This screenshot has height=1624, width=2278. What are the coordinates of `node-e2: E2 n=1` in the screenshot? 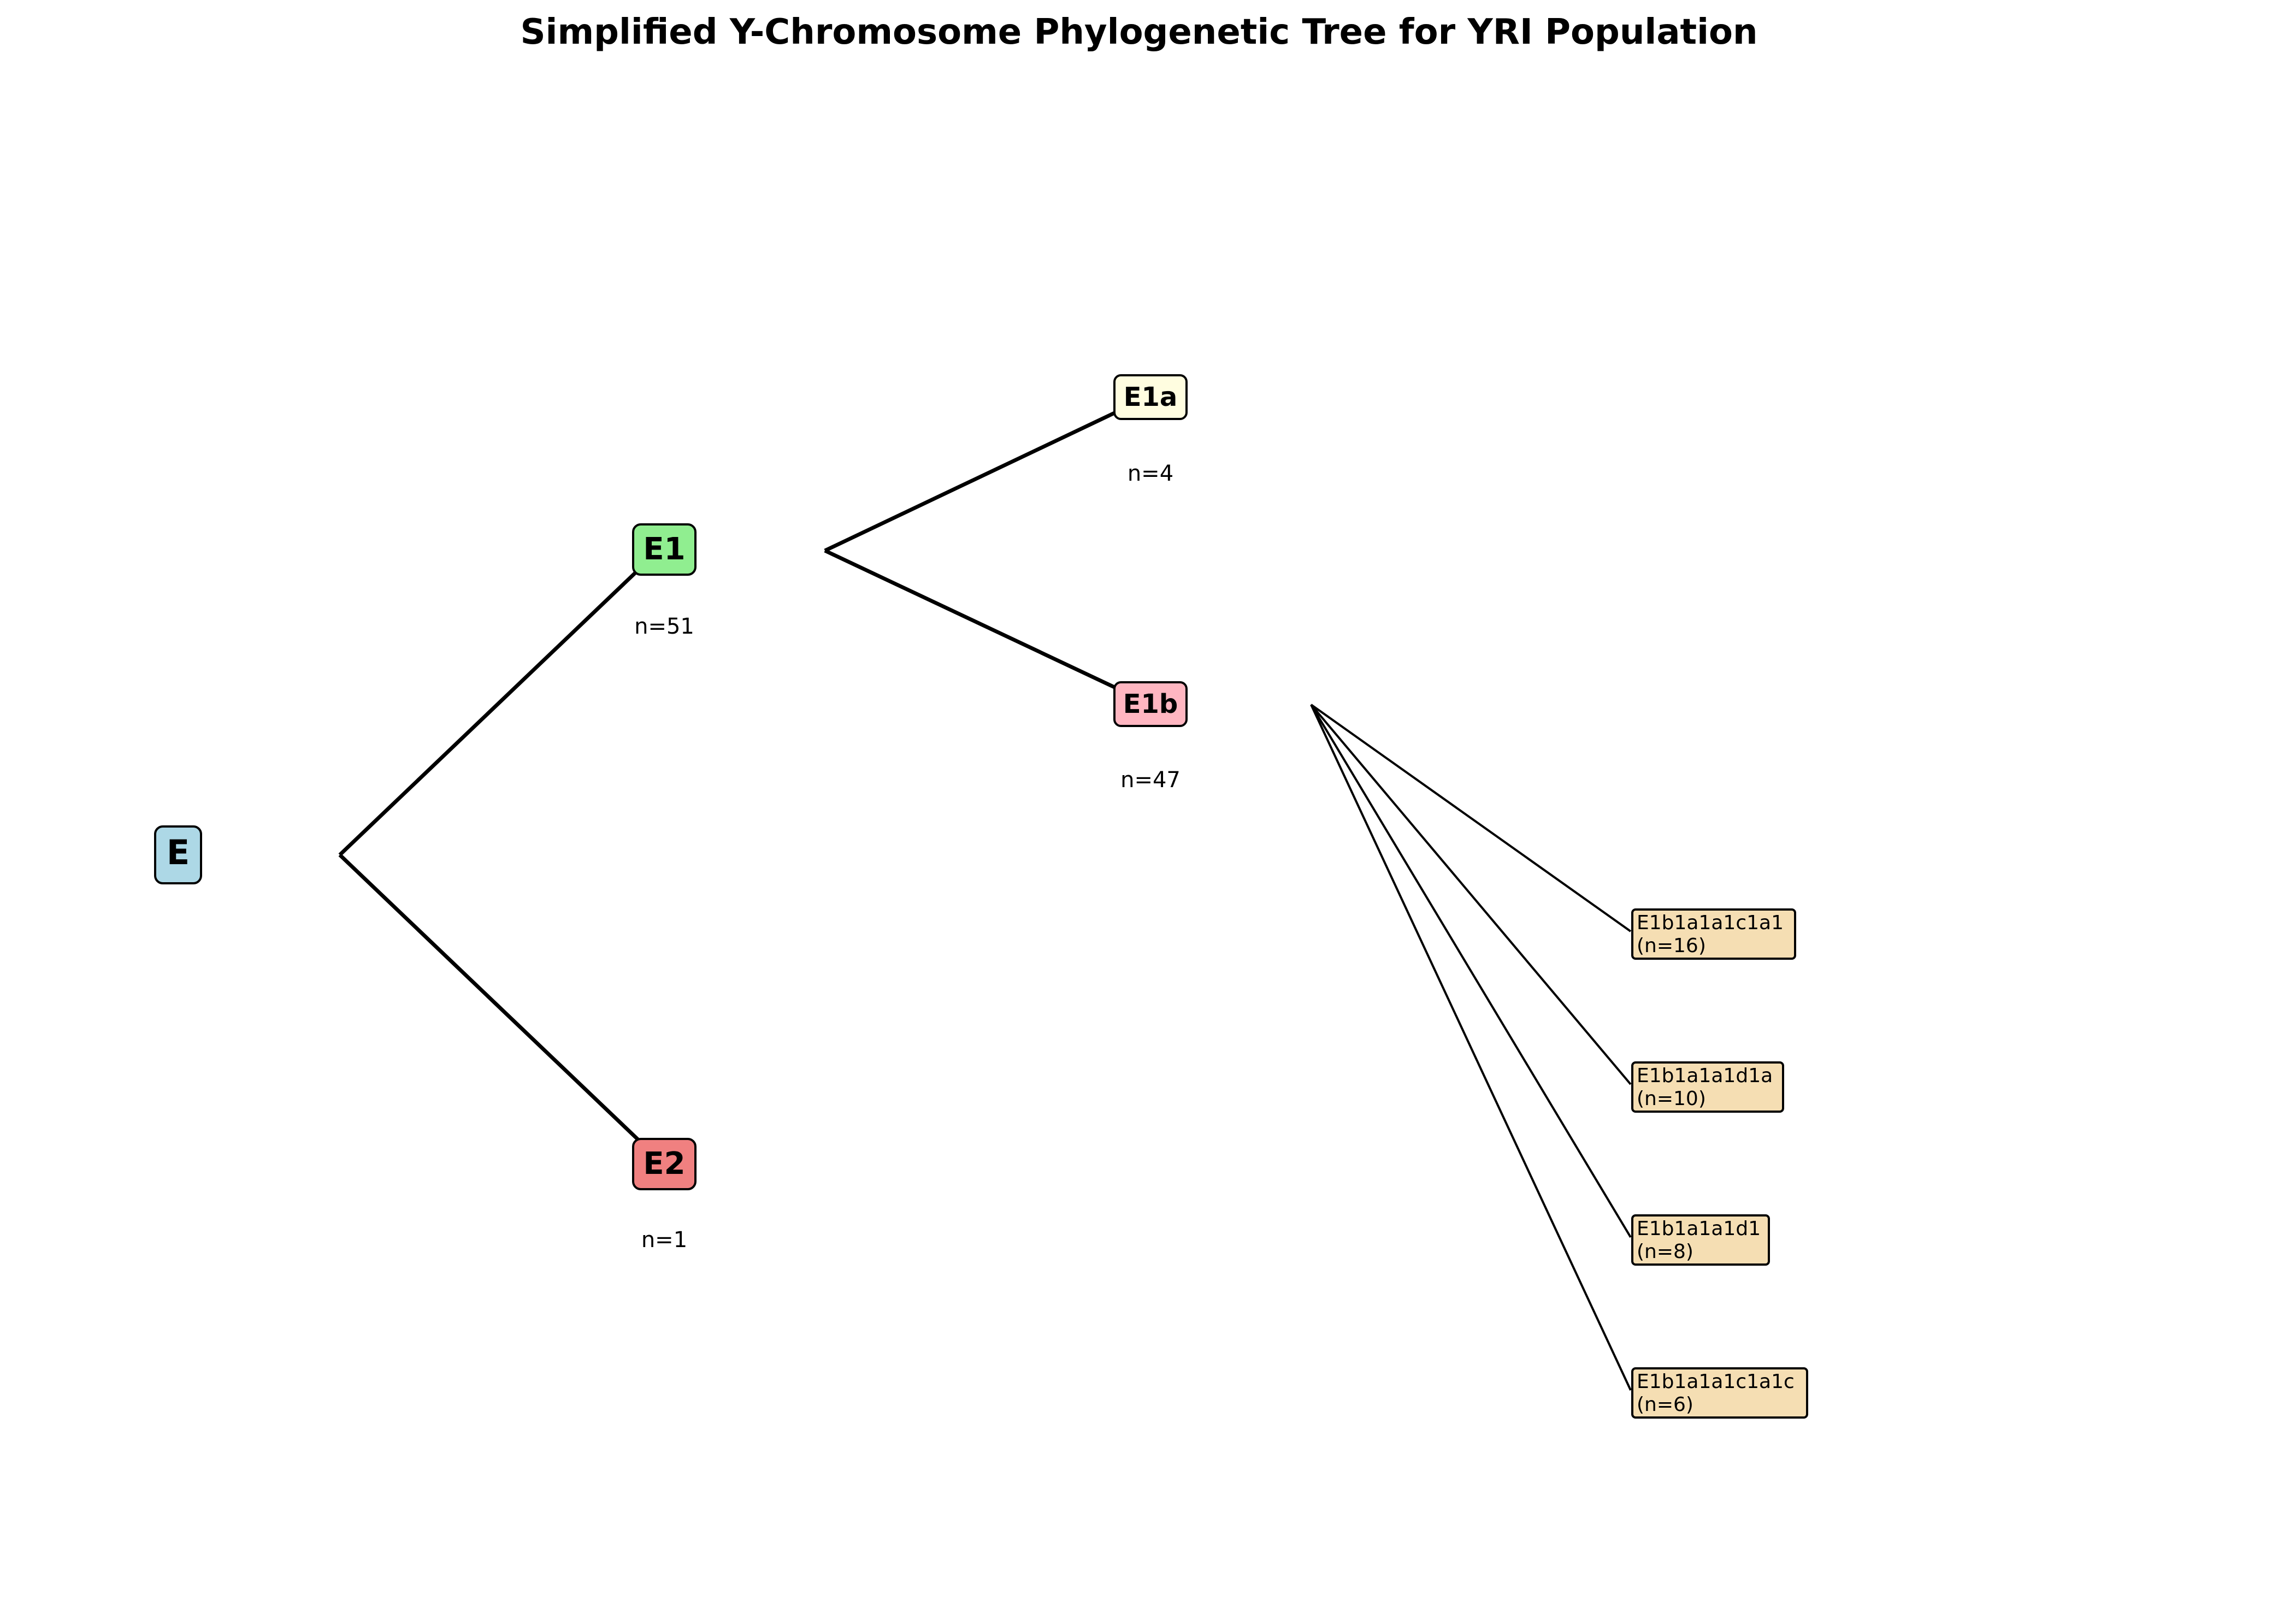 It's located at (664, 1195).